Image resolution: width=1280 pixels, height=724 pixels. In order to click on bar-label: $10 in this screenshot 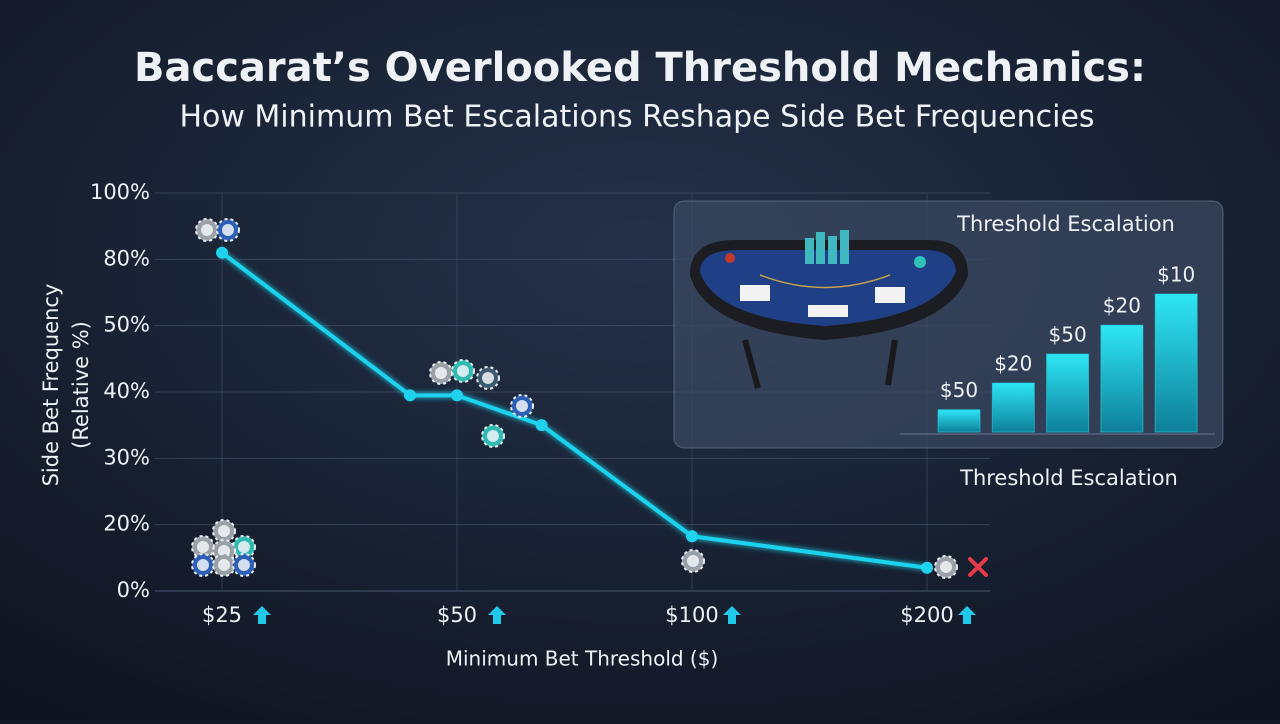, I will do `click(1176, 275)`.